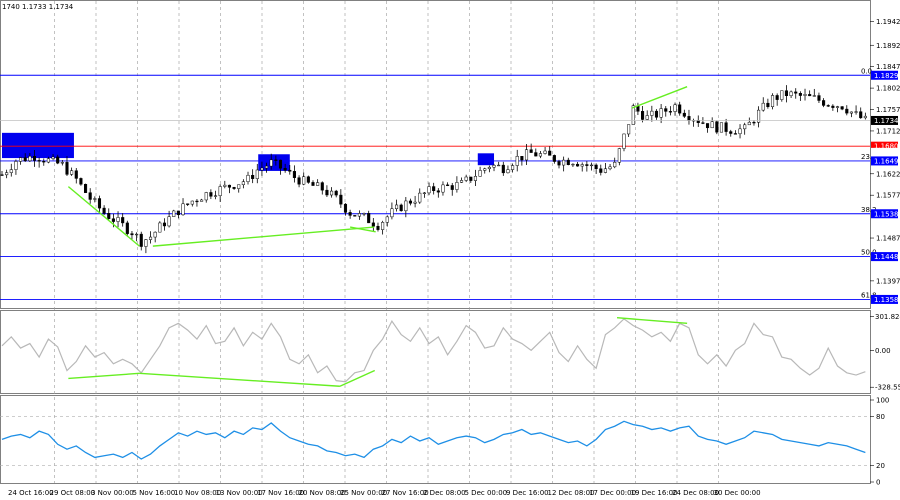 The width and height of the screenshot is (900, 500). What do you see at coordinates (527, 493) in the screenshot?
I see `time-tick-label: 9 Dec 16:00` at bounding box center [527, 493].